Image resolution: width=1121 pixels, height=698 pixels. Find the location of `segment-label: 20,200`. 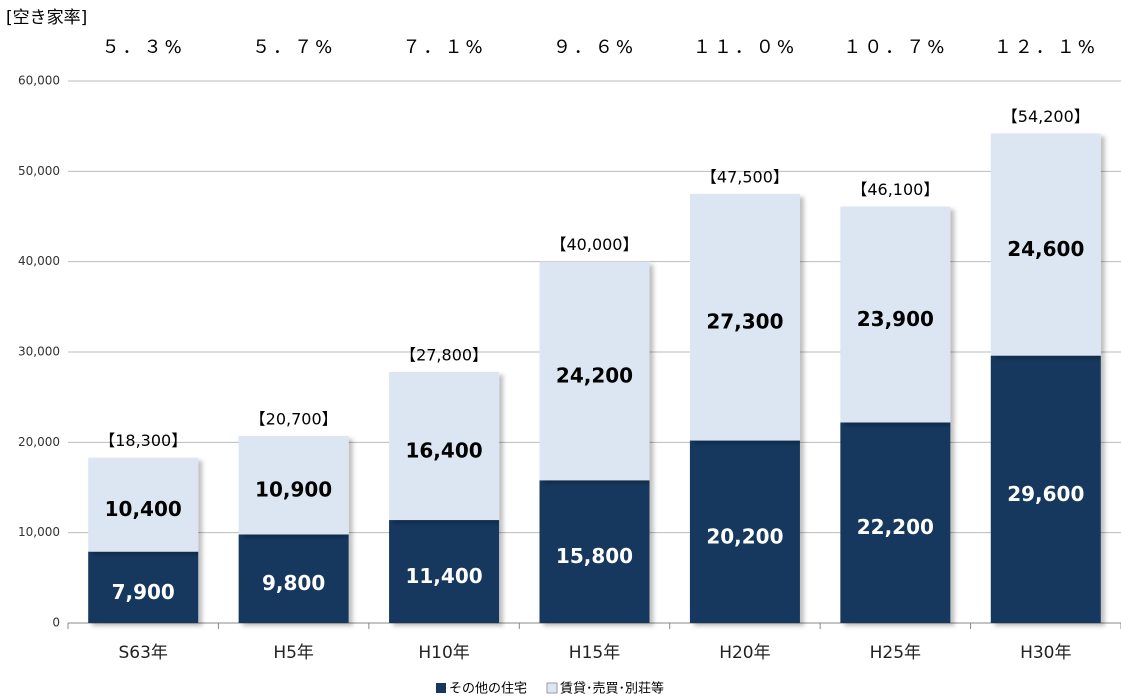

segment-label: 20,200 is located at coordinates (744, 536).